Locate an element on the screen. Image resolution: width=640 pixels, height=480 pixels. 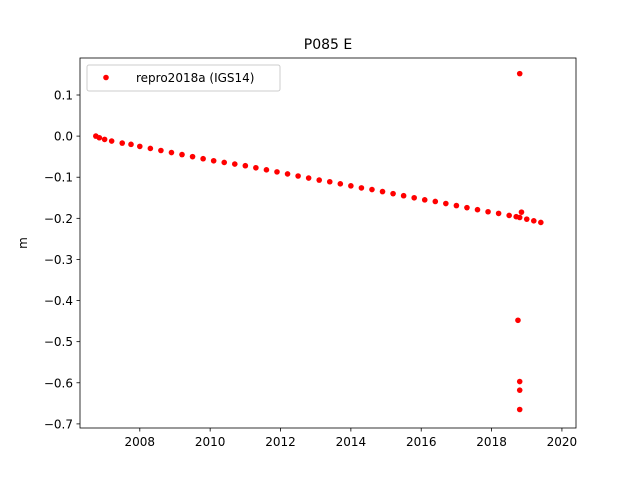
y-tick-label: −0.6 is located at coordinates (58, 383).